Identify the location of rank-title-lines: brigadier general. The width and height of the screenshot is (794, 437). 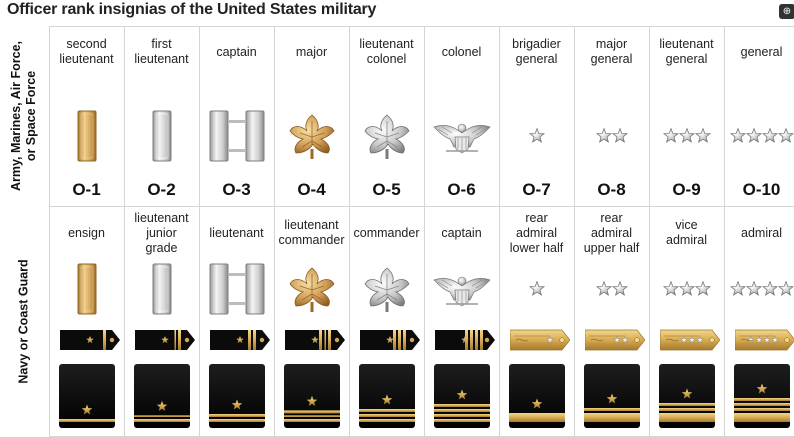
(536, 52).